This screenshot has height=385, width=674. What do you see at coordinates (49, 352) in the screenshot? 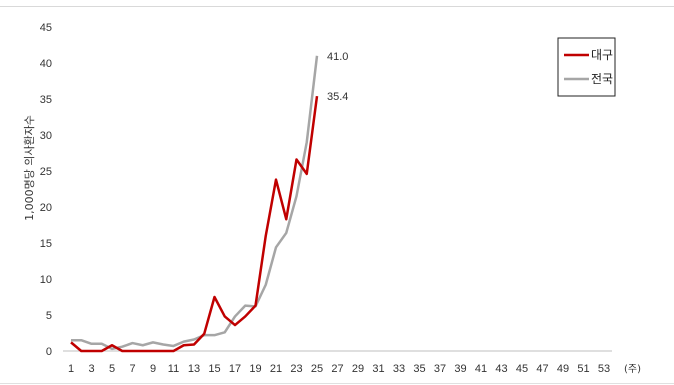
I see `y-tick-label: 0` at bounding box center [49, 352].